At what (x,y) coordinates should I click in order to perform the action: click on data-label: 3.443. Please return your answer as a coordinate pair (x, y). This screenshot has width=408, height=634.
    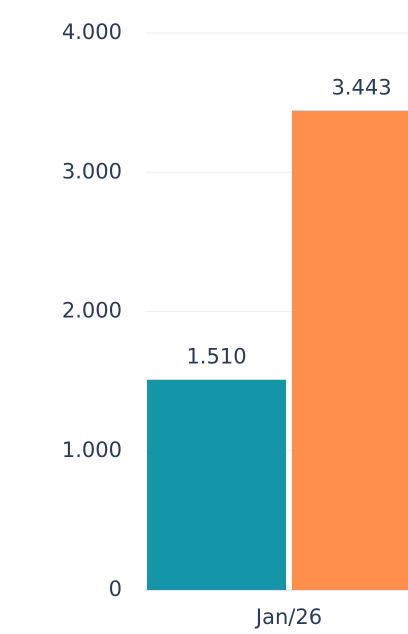
    Looking at the image, I should click on (361, 88).